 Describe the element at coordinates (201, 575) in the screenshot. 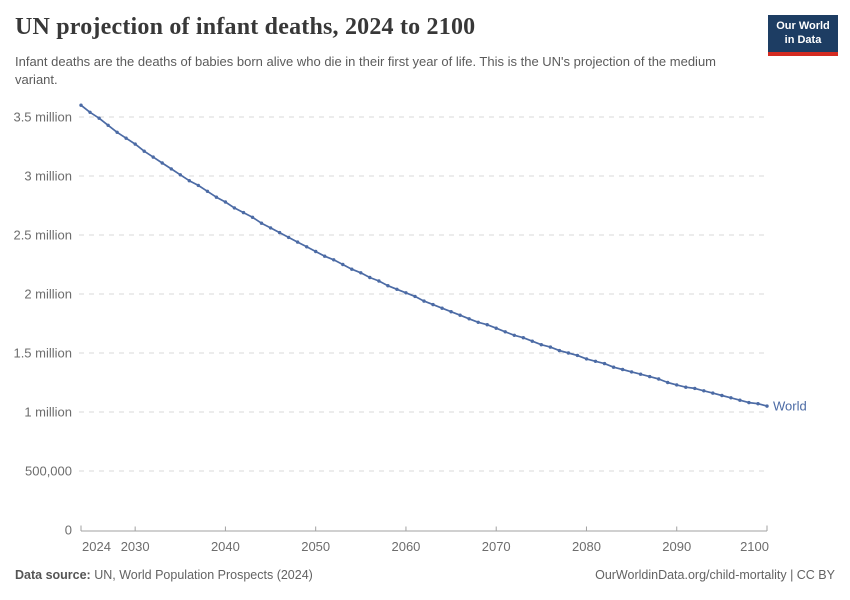

I see `data-source-text: UN, World Population Prospects (2024)` at that location.